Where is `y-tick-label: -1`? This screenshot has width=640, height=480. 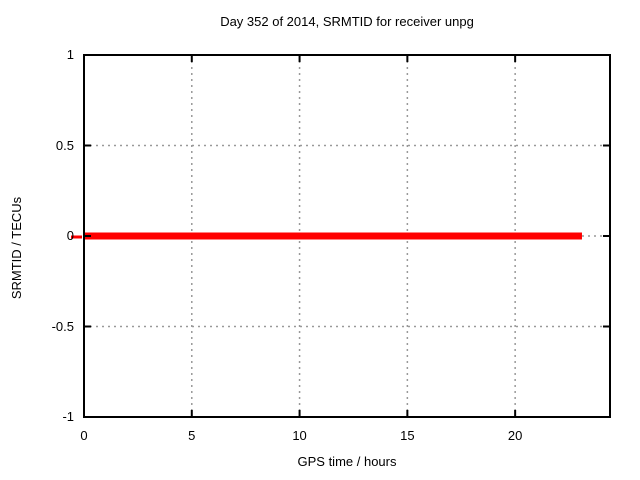
y-tick-label: -1 is located at coordinates (68, 416).